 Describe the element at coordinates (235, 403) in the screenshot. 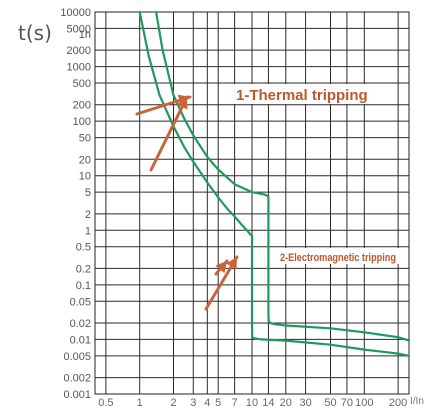

I see `x-tick-label: 7` at that location.